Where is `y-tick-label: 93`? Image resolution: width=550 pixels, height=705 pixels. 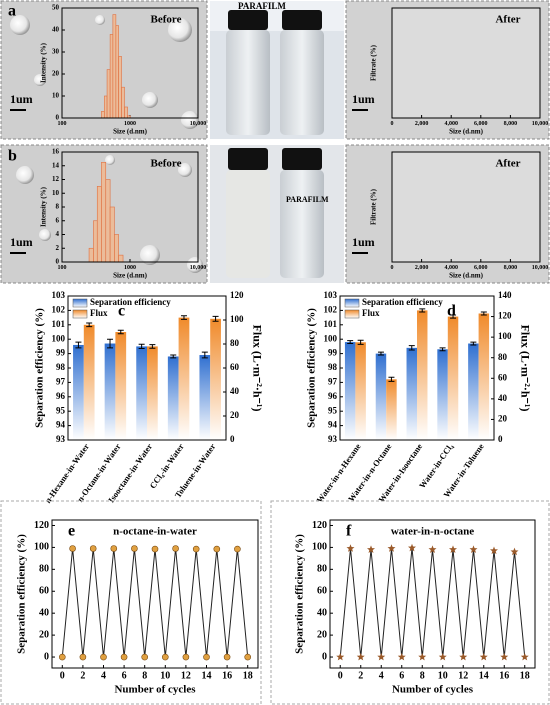
y-tick-label: 93 is located at coordinates (61, 439).